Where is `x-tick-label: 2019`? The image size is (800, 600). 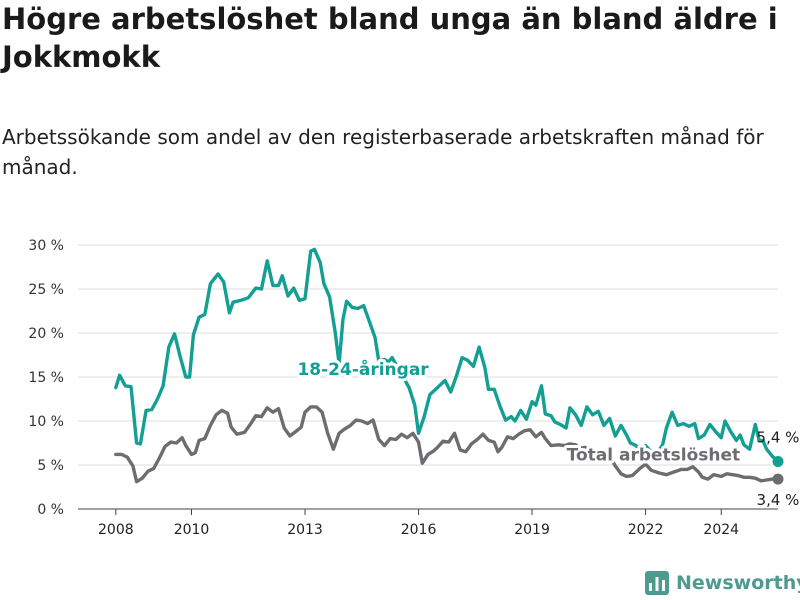 x-tick-label: 2019 is located at coordinates (532, 530).